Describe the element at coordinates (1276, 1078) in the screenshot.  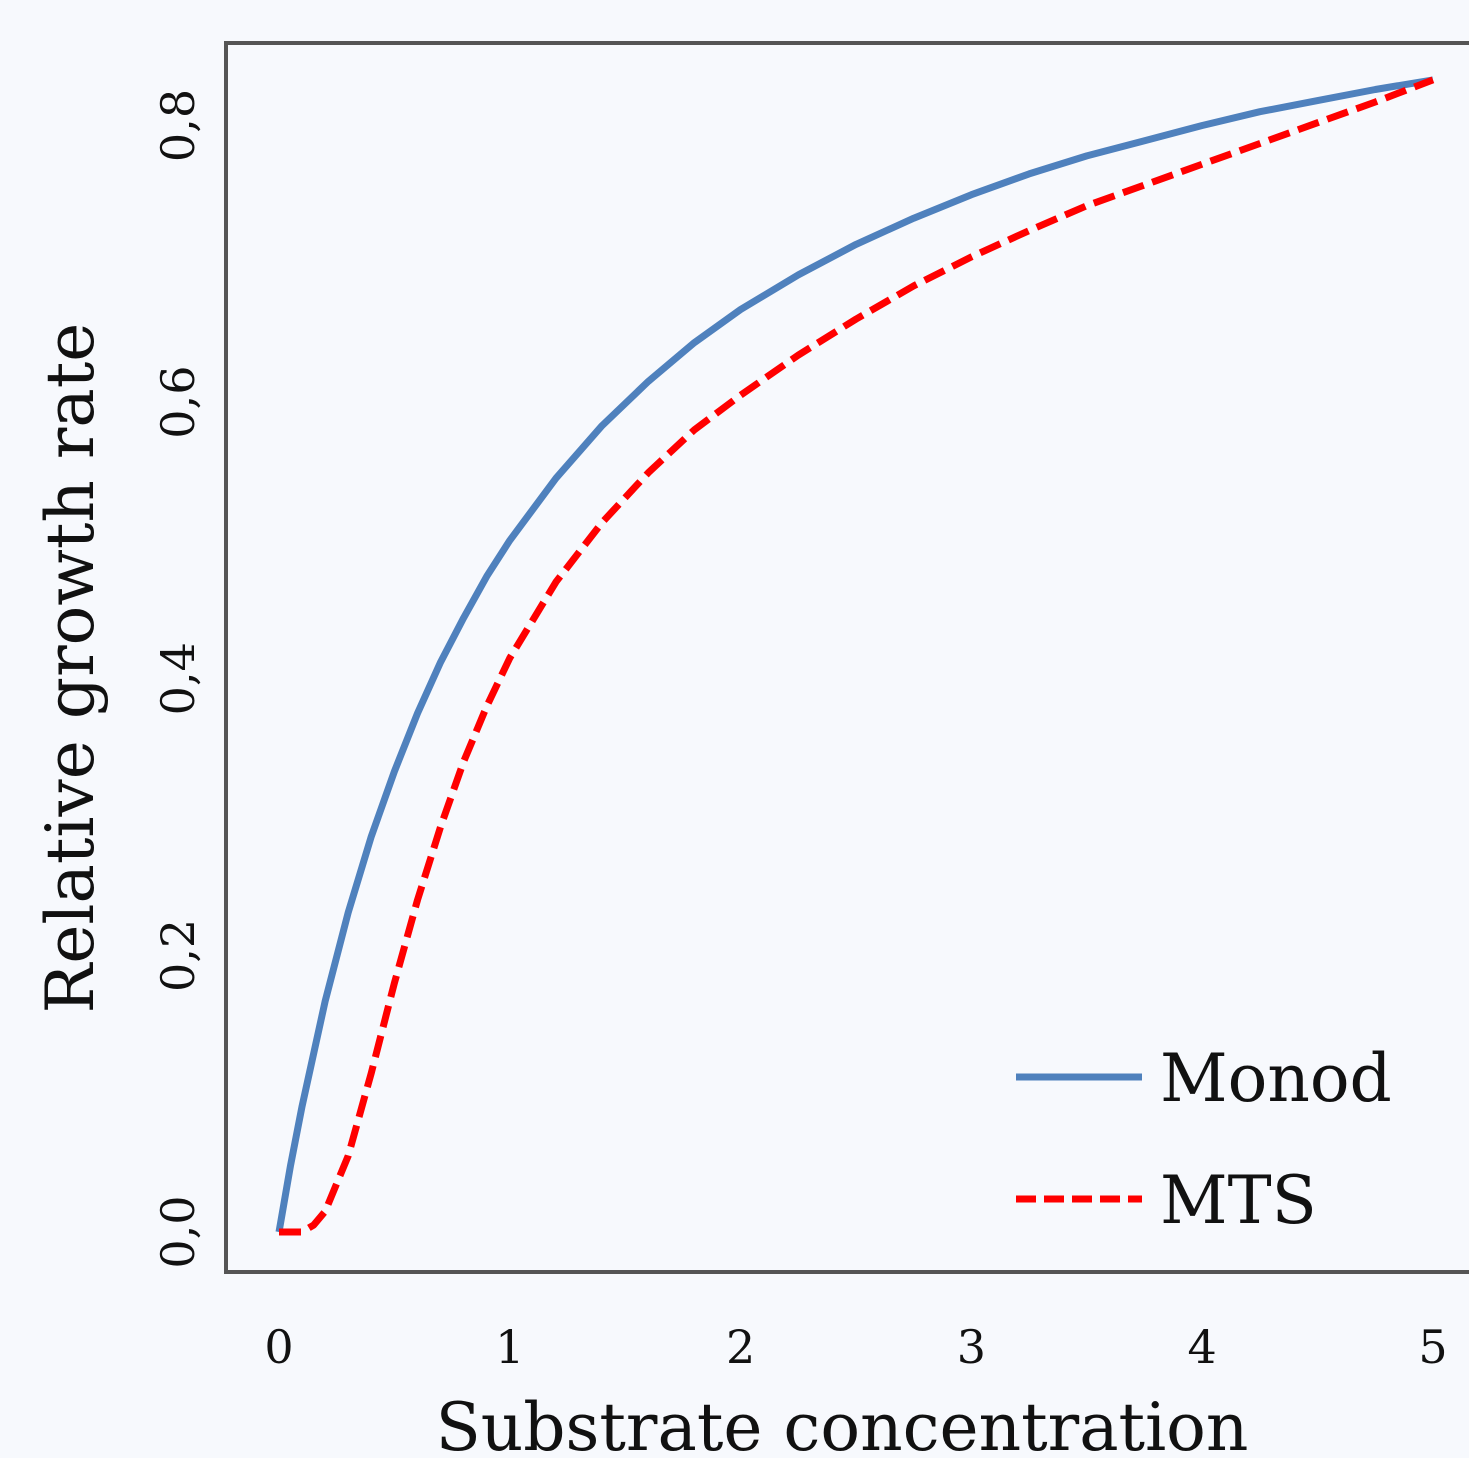
I see `legend-label-monod: Monod` at that location.